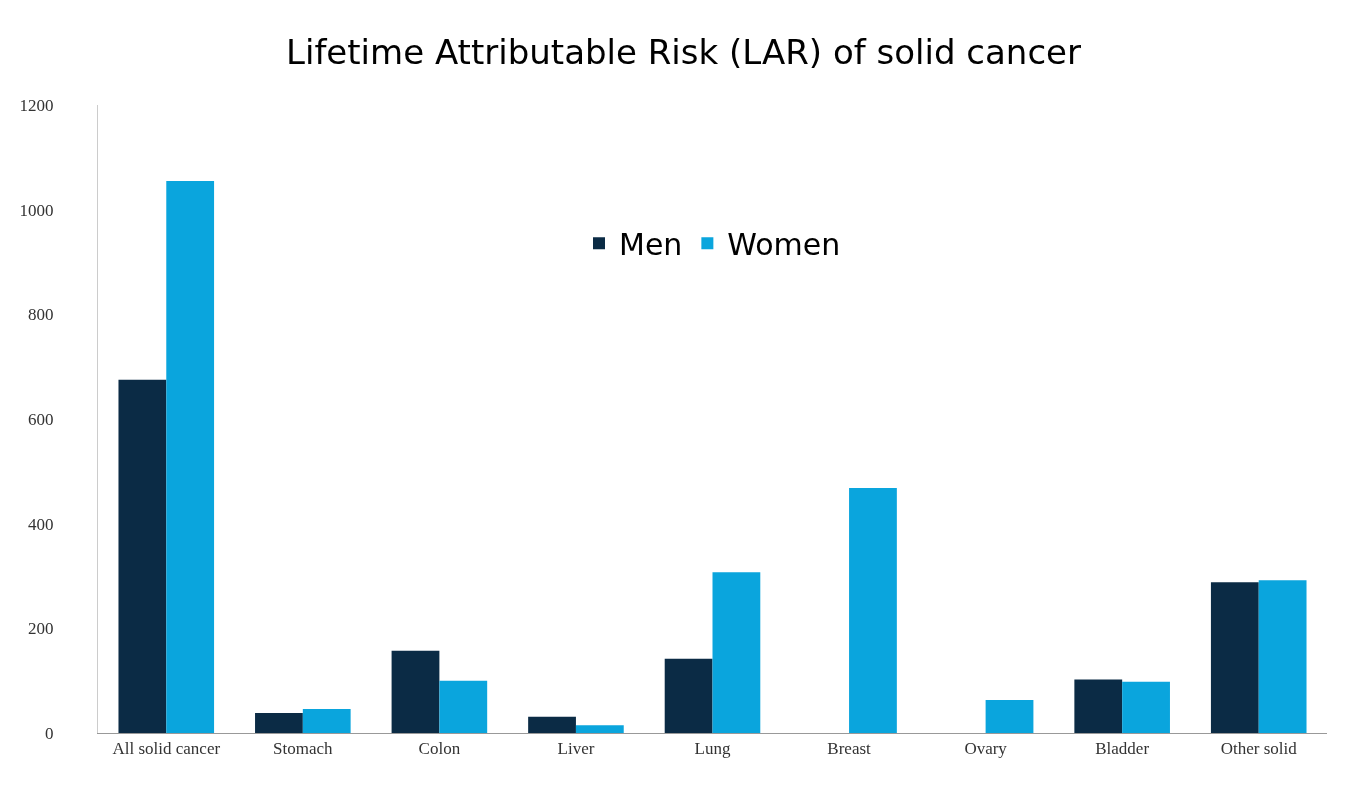 The height and width of the screenshot is (803, 1367). I want to click on legend-label: Women, so click(784, 244).